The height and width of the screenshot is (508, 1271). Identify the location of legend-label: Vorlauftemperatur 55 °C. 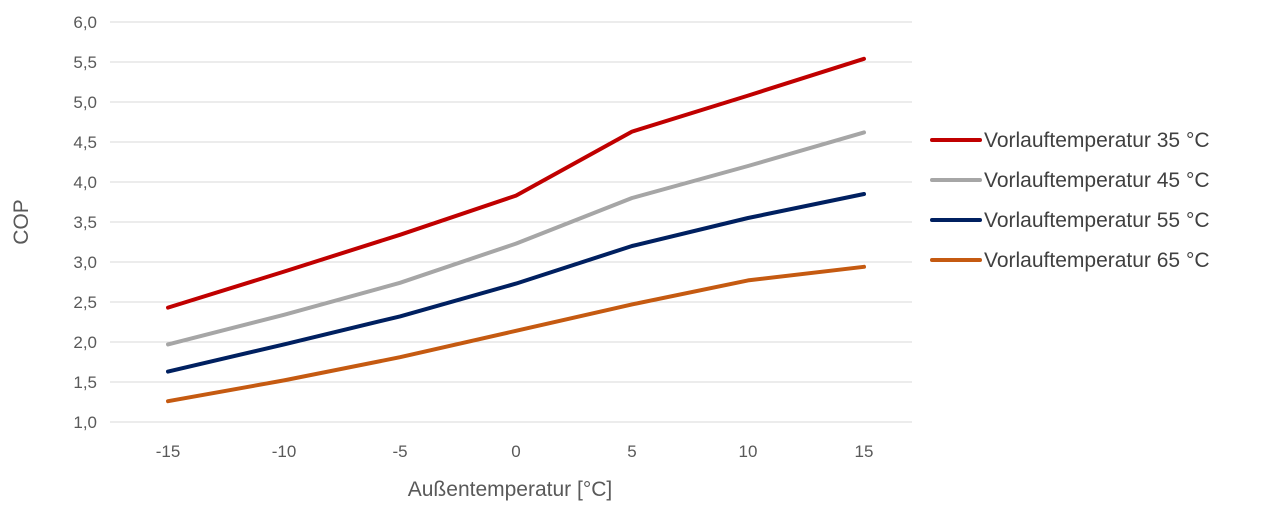
(1097, 220).